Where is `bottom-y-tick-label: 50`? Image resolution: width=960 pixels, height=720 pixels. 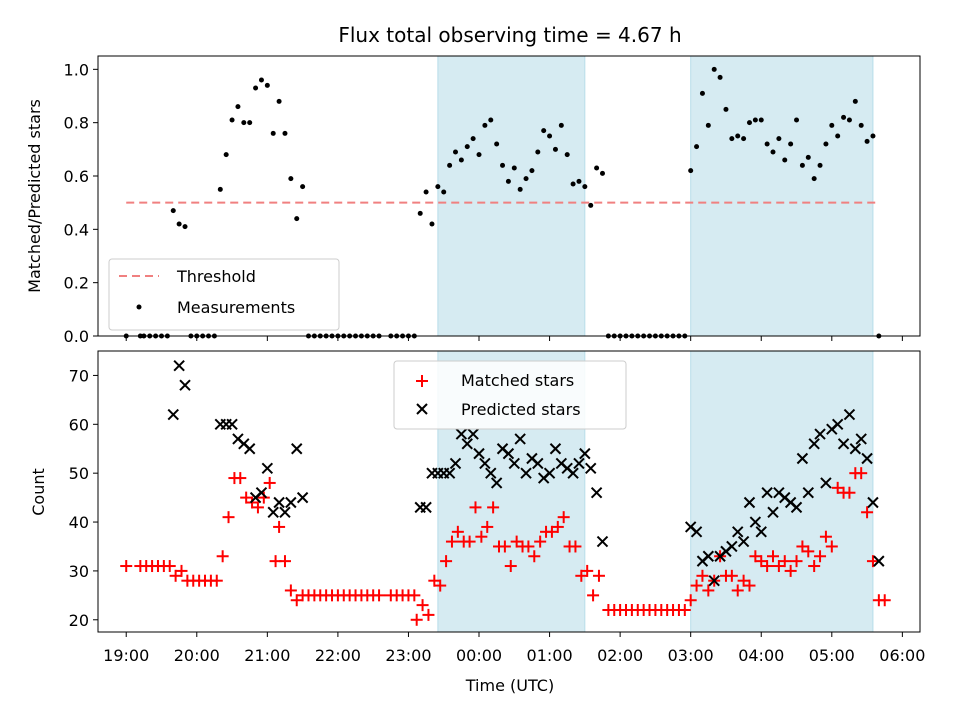
bottom-y-tick-label: 50 is located at coordinates (79, 473).